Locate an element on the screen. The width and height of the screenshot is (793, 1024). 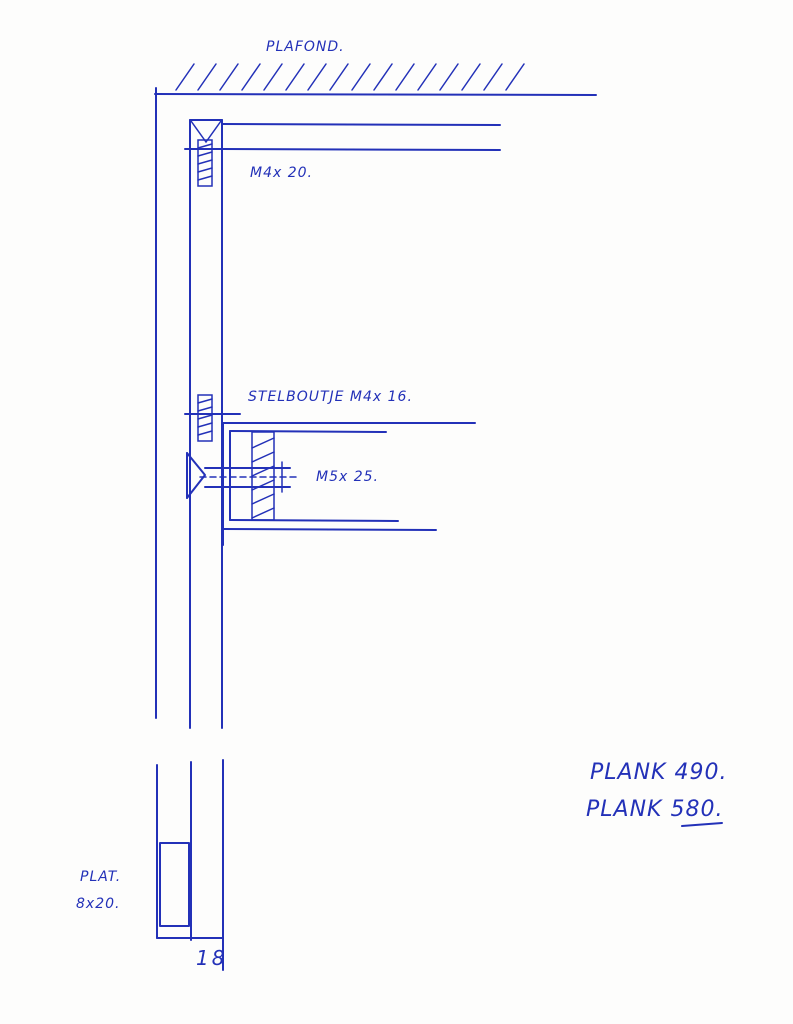
flat-bar is located at coordinates (174, 884).